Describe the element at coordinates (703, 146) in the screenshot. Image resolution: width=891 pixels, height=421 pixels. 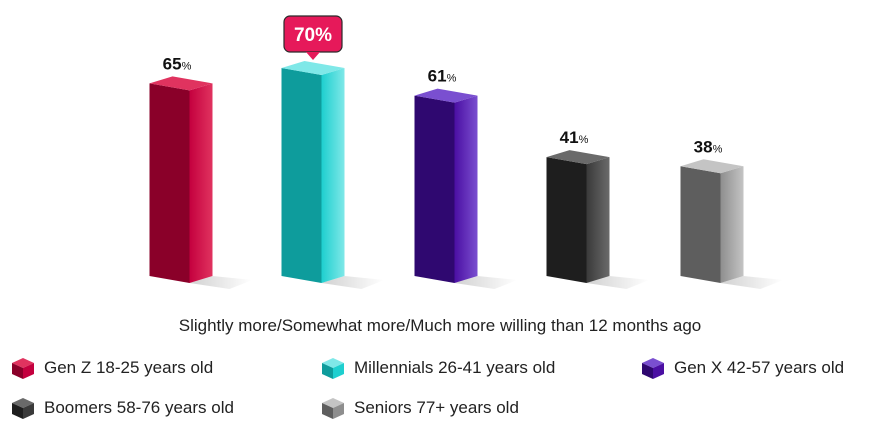
I see `value-number: 38` at that location.